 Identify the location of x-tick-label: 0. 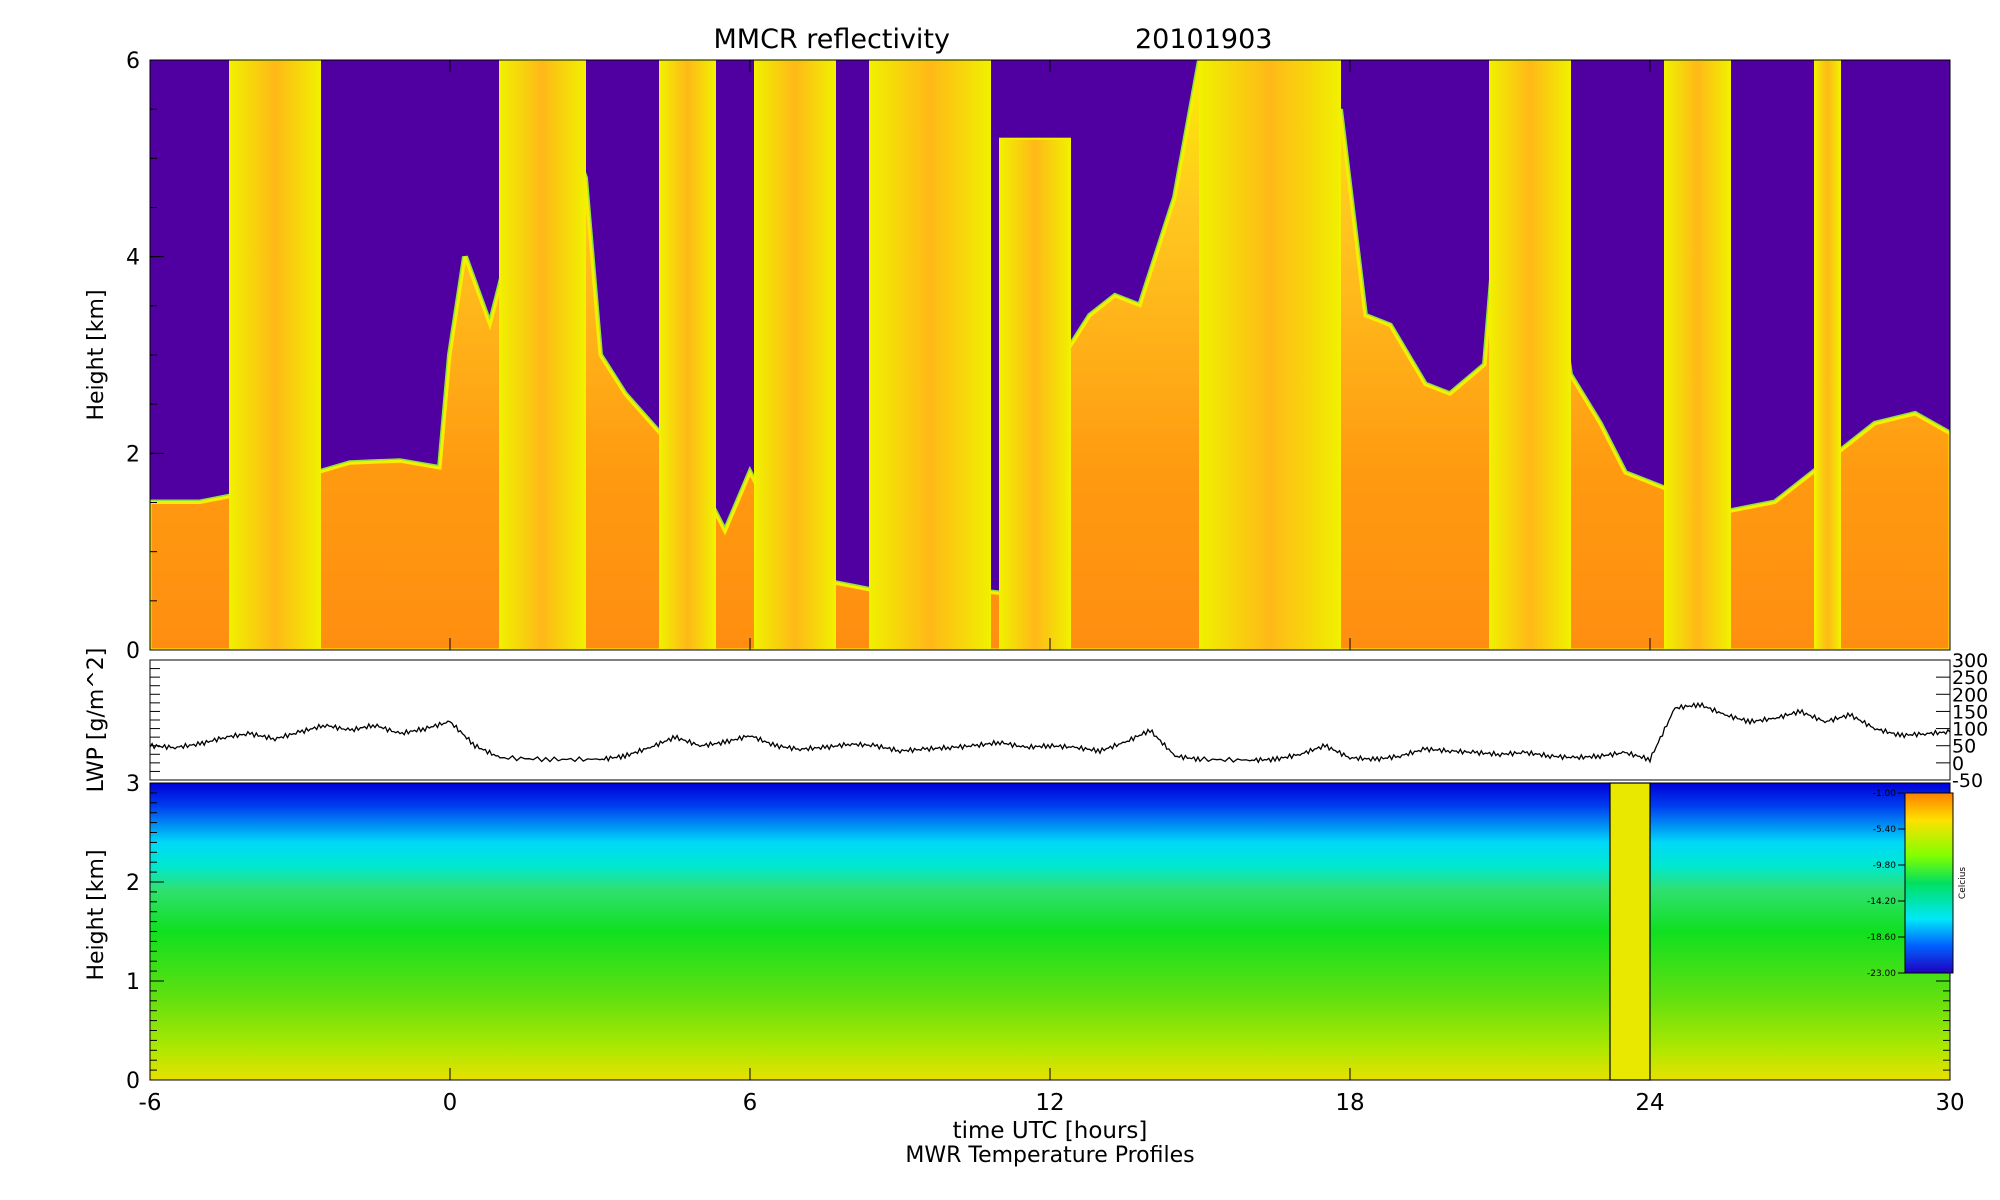
(450, 1103).